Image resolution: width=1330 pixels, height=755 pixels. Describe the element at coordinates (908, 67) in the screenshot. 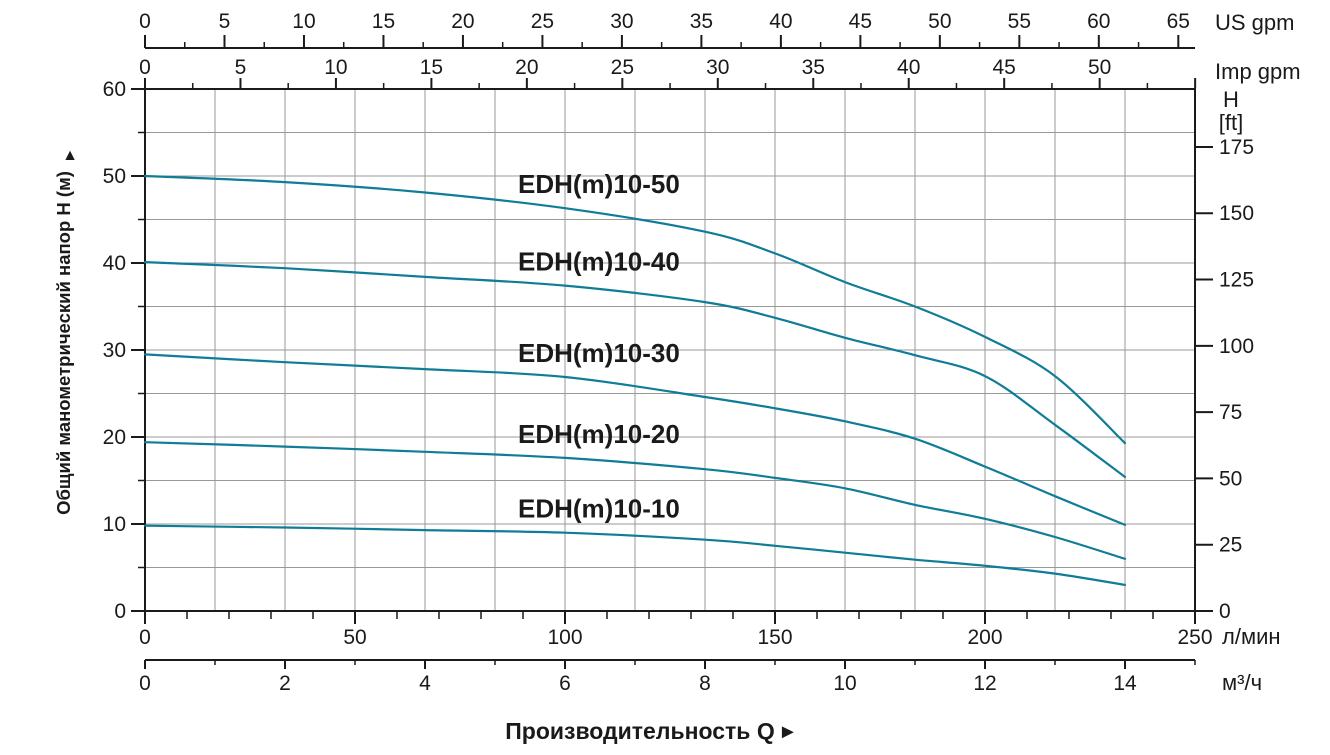

I see `tick-label-imp-gpm: 40` at that location.